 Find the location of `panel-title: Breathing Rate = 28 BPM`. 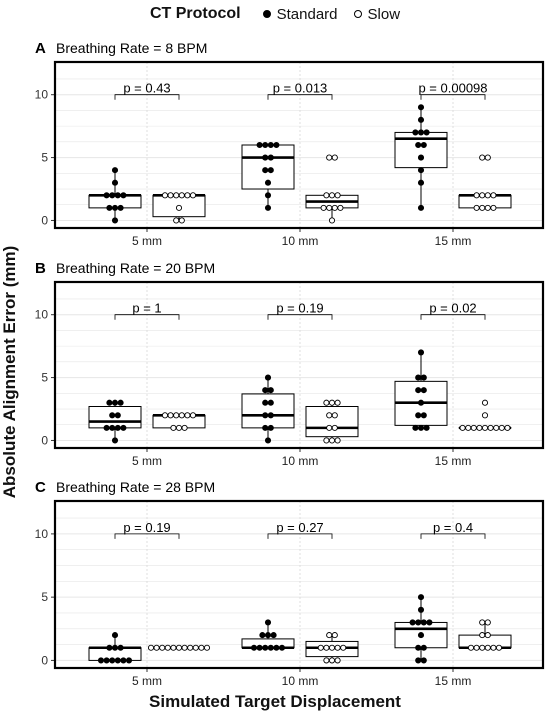

panel-title: Breathing Rate = 28 BPM is located at coordinates (135, 487).